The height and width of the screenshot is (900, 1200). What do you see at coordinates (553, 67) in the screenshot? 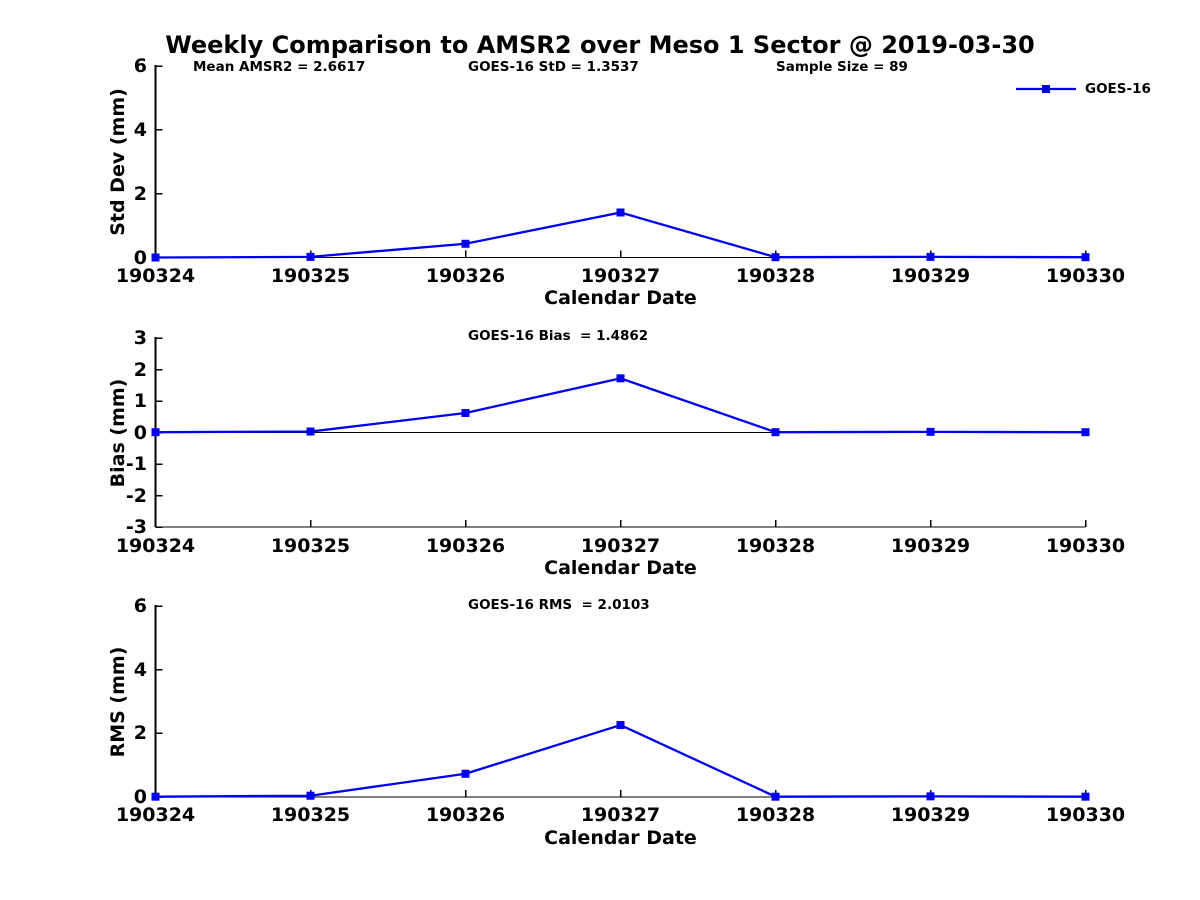
I see `panel-annotation: GOES-16 StD = 1.3537` at bounding box center [553, 67].